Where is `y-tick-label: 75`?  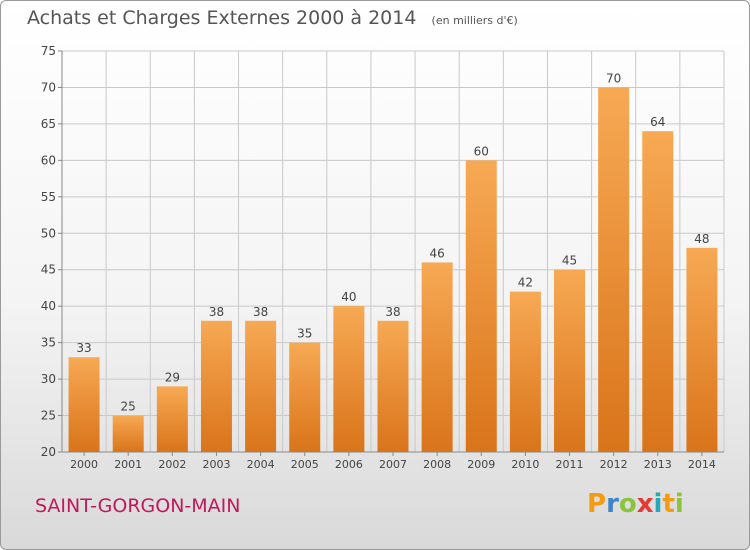
y-tick-label: 75 is located at coordinates (48, 51).